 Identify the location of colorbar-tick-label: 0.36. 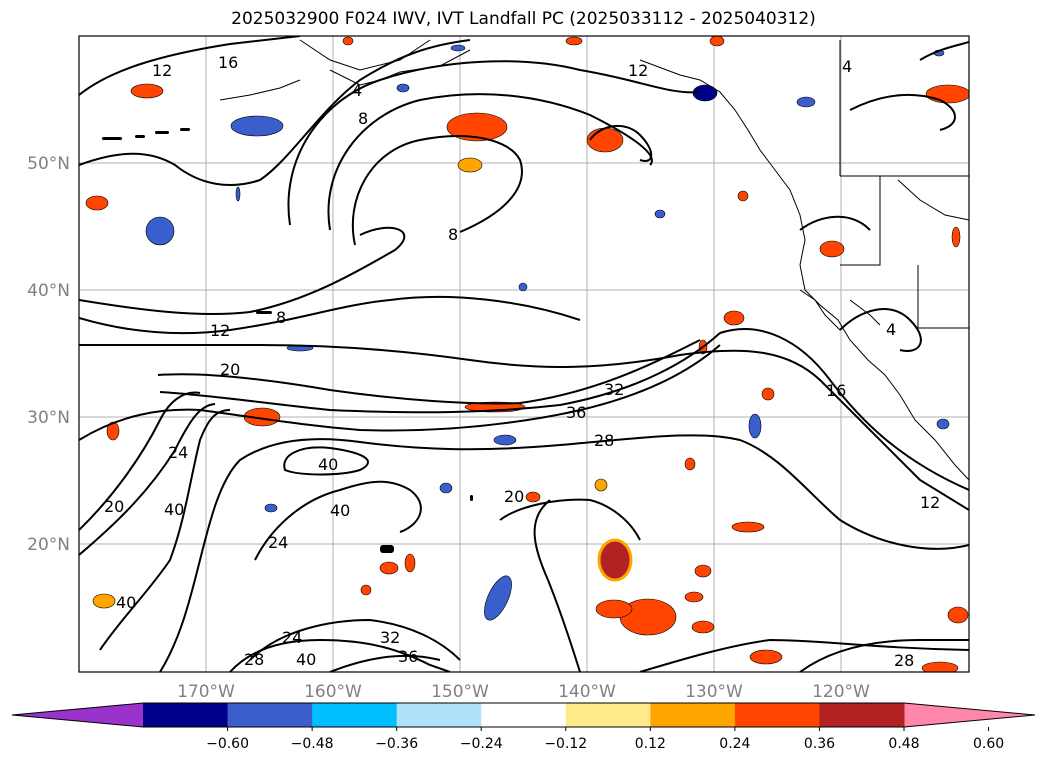
(819, 744).